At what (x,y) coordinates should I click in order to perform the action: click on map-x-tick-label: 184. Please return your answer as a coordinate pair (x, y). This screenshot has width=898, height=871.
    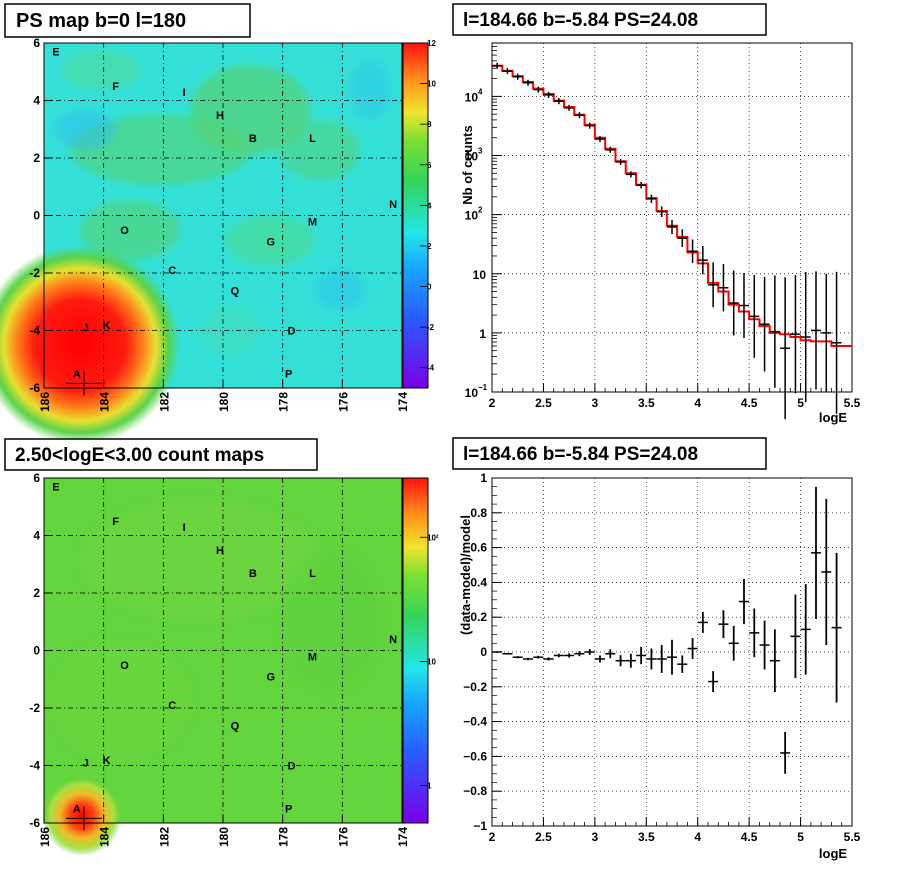
    Looking at the image, I should click on (105, 837).